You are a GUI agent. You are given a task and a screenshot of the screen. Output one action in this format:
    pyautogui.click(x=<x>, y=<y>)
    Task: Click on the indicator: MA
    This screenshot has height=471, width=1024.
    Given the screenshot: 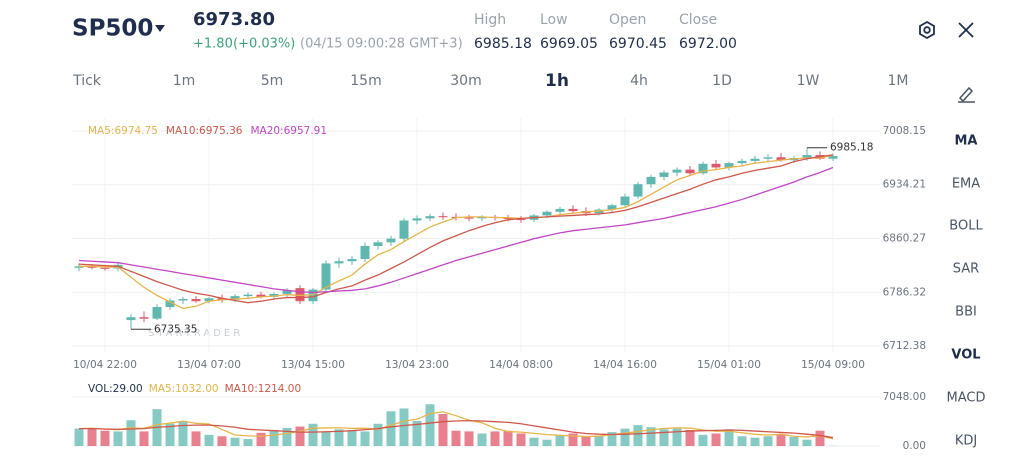 What is the action you would take?
    pyautogui.click(x=966, y=141)
    